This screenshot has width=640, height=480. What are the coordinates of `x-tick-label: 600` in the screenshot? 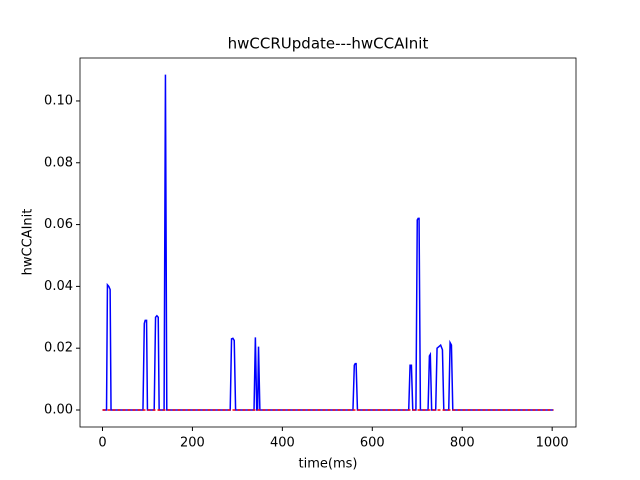 It's located at (372, 443).